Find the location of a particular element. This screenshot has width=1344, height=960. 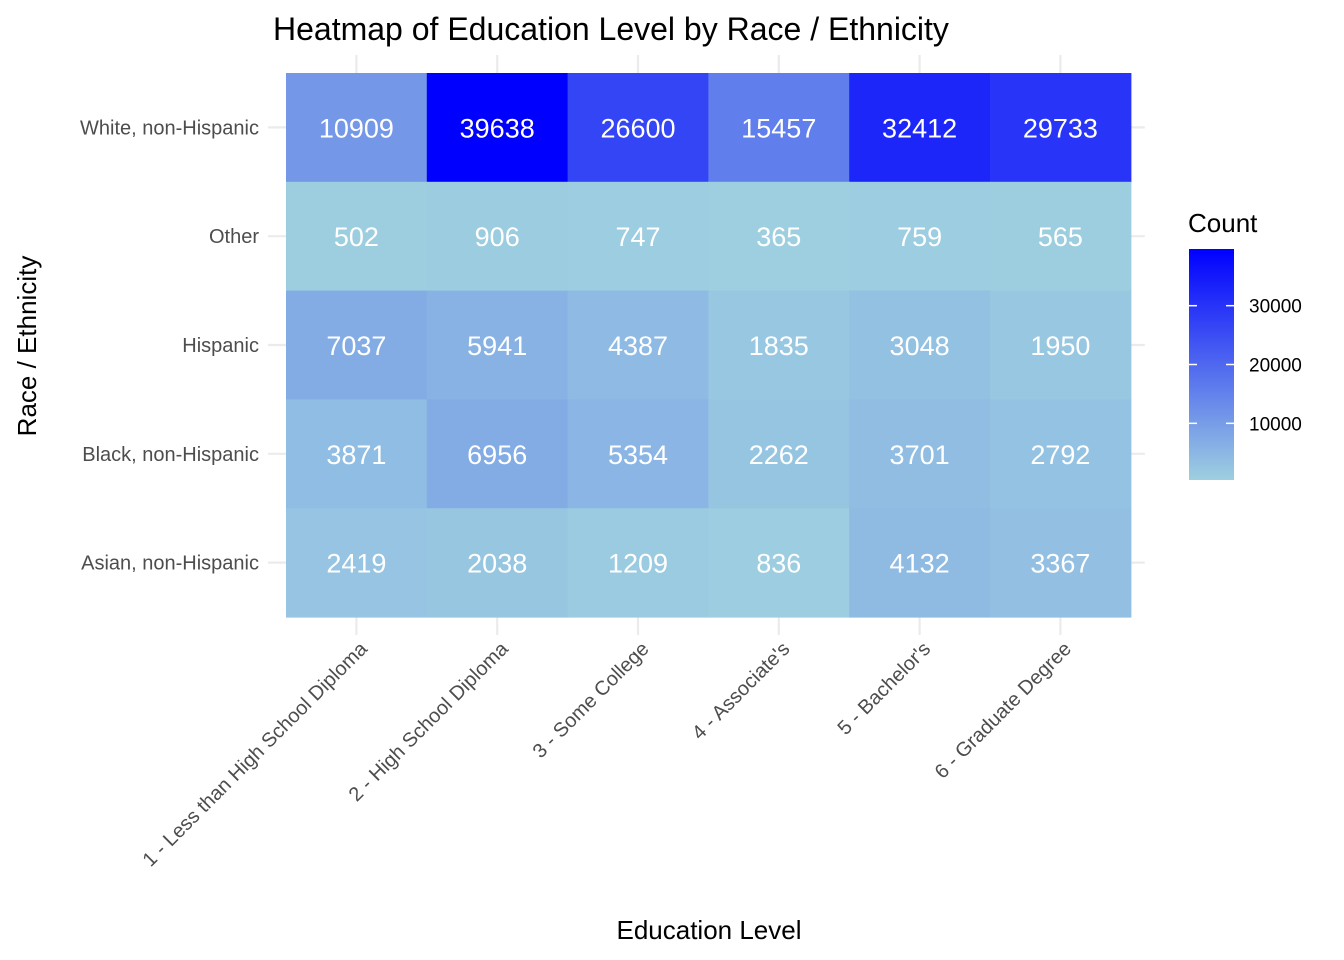

cell-value-label: 1209 is located at coordinates (638, 564).